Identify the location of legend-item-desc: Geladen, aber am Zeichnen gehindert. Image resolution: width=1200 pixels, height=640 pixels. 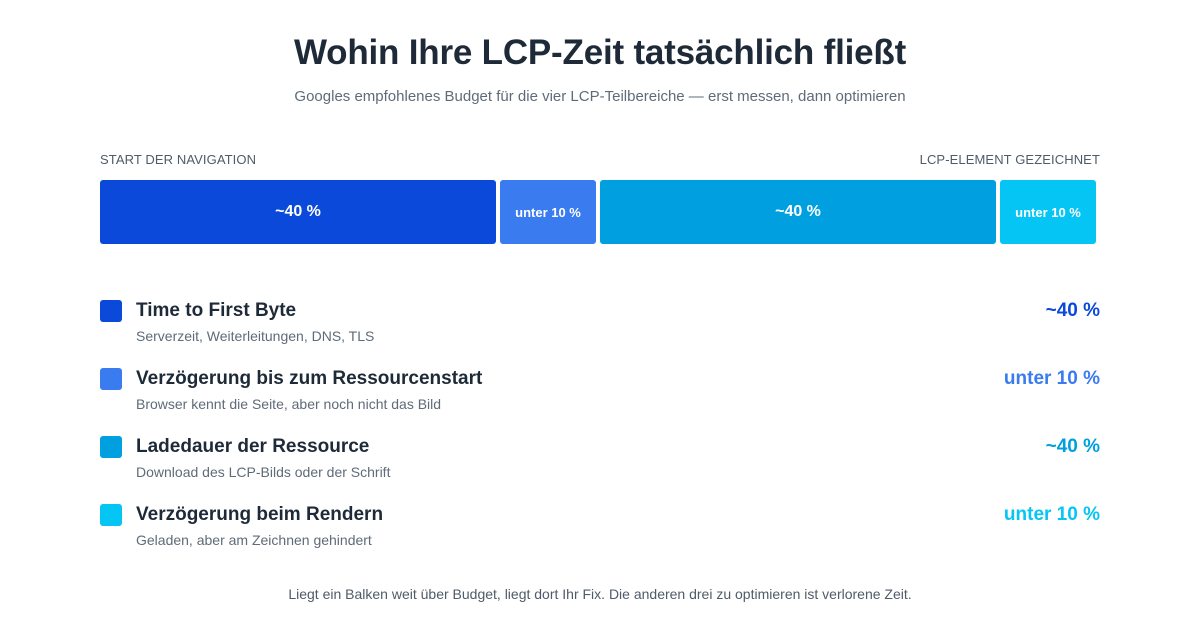
(254, 540).